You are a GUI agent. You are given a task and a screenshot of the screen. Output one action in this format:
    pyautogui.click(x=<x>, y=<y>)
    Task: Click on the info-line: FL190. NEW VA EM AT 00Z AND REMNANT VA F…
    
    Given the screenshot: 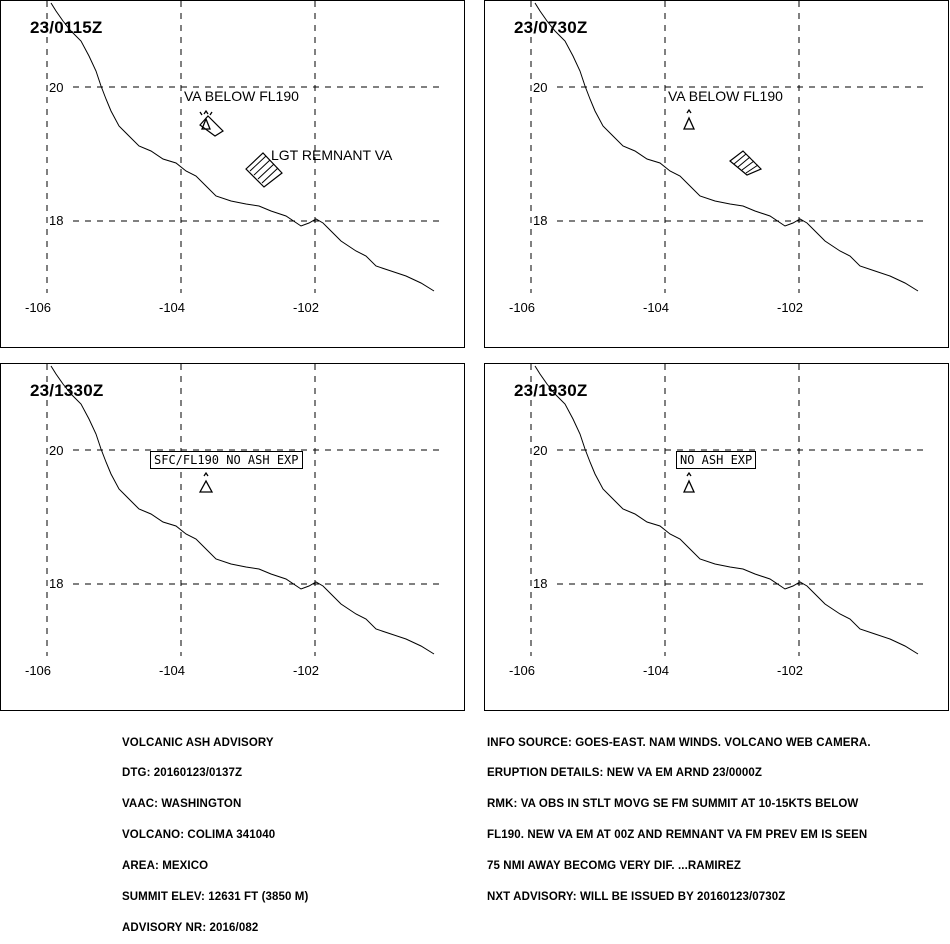 What is the action you would take?
    pyautogui.click(x=677, y=835)
    